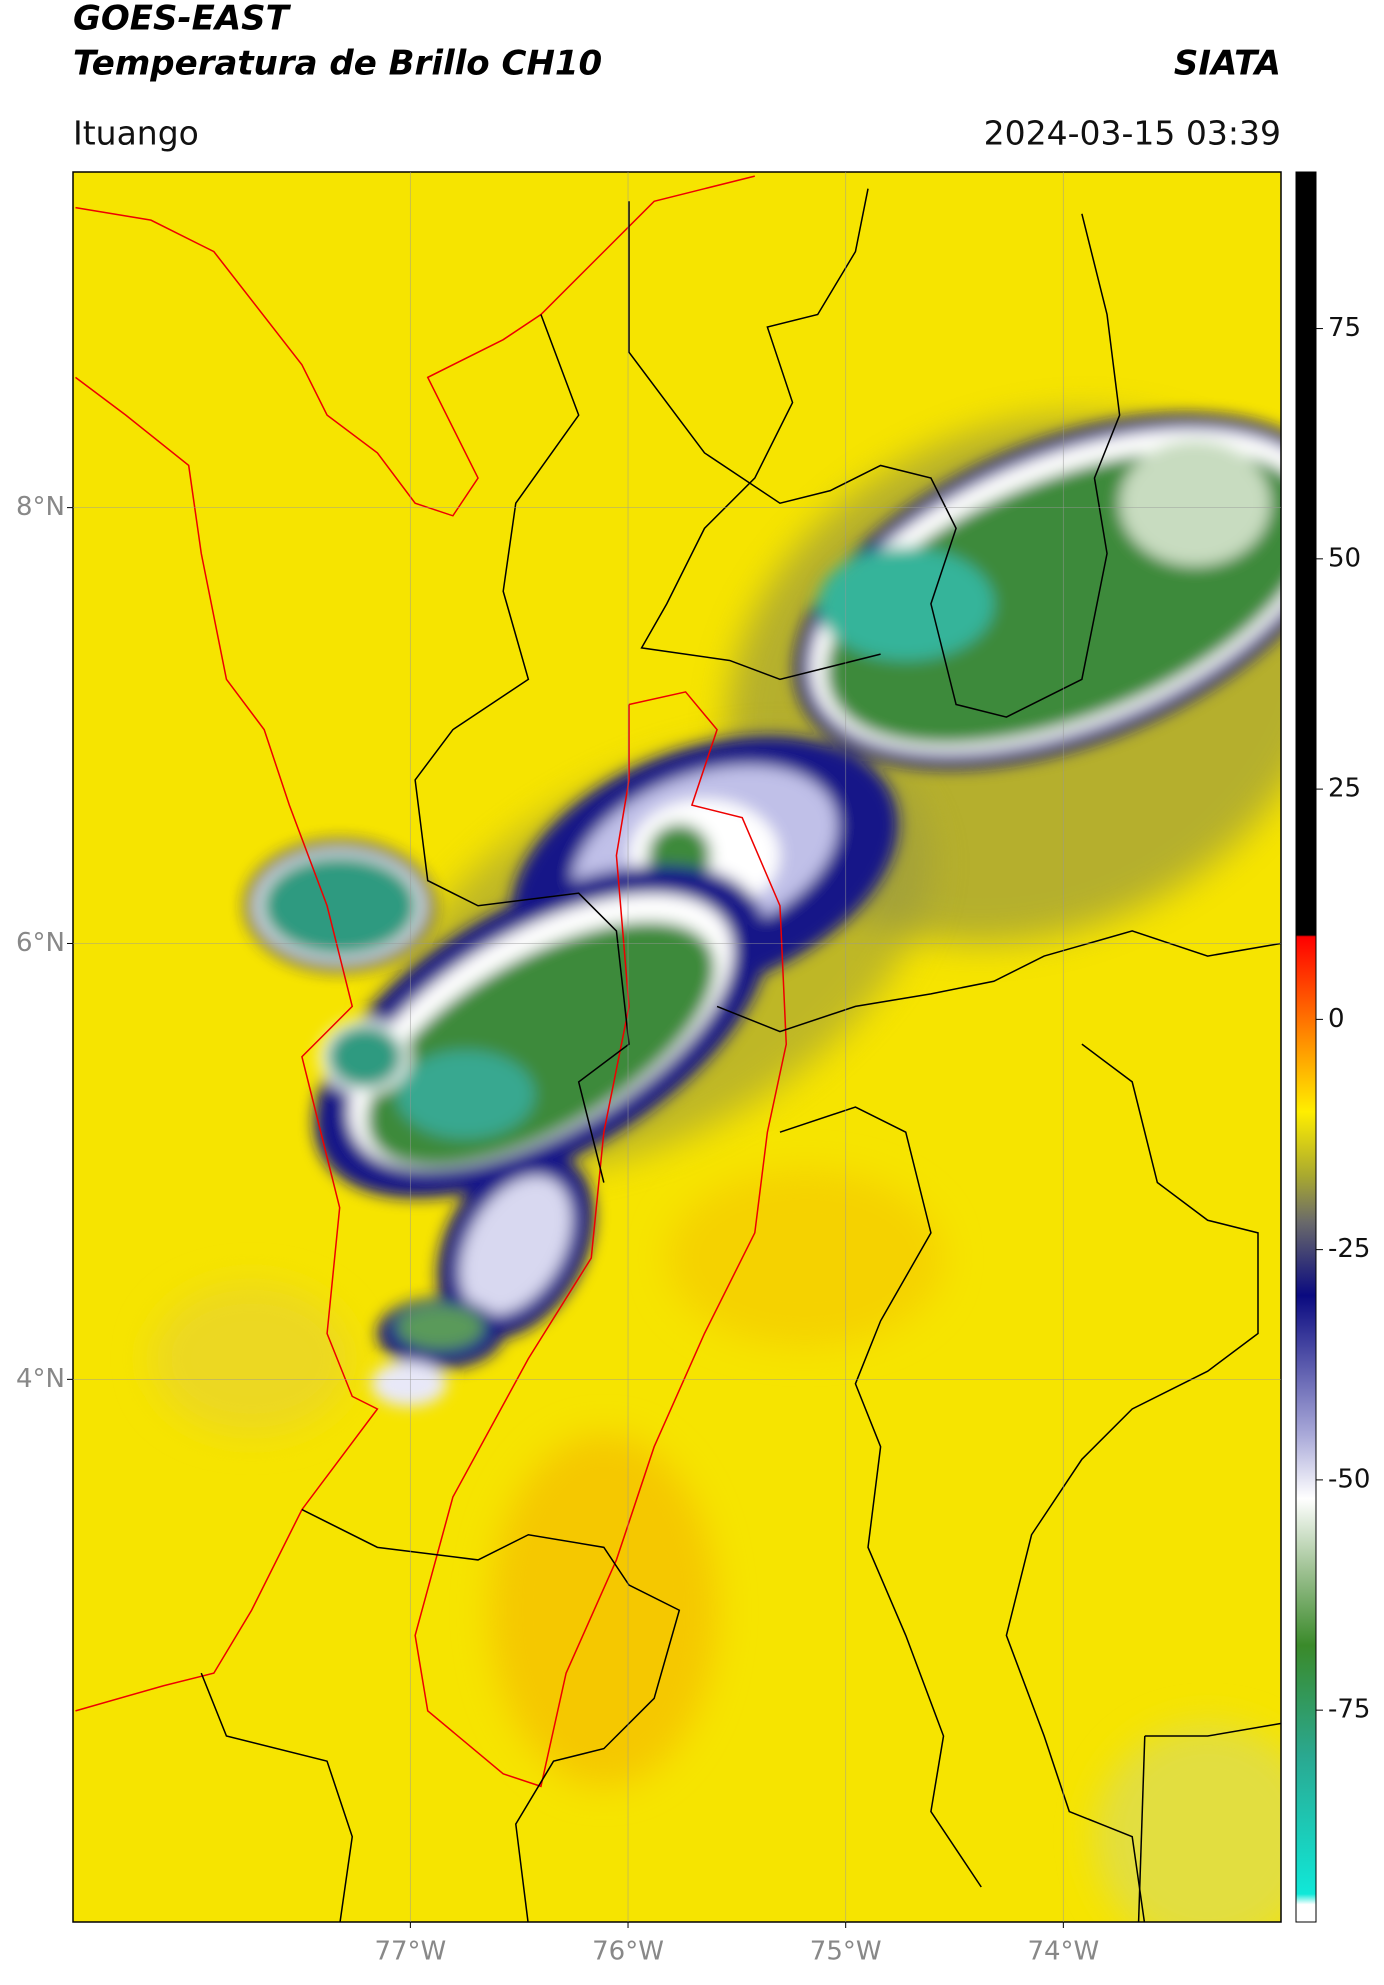 This screenshot has width=1384, height=1985. I want to click on colorbar-tick-label: 25, so click(1344, 789).